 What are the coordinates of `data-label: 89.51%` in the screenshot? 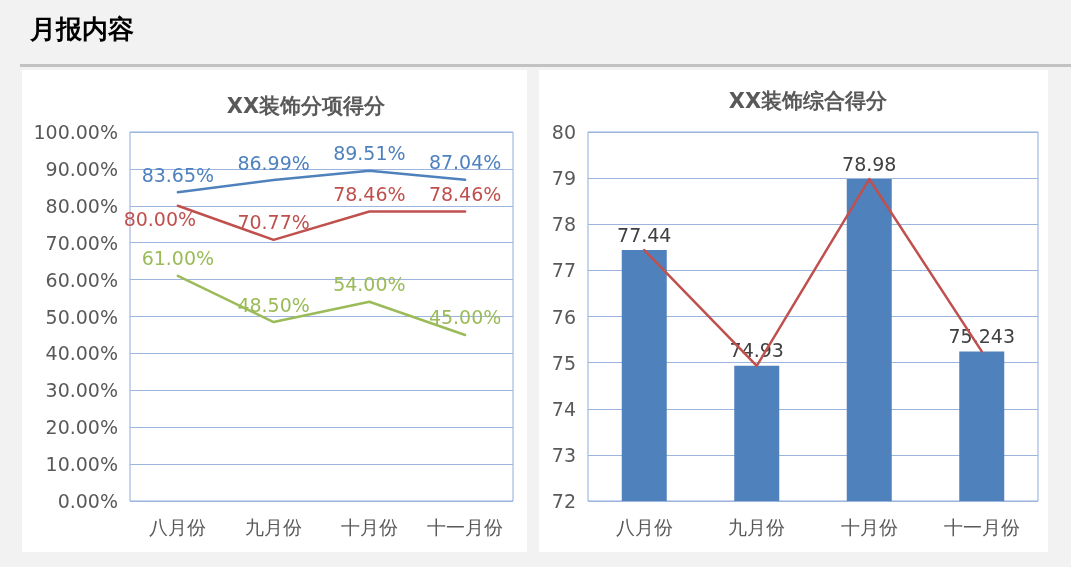 It's located at (369, 153).